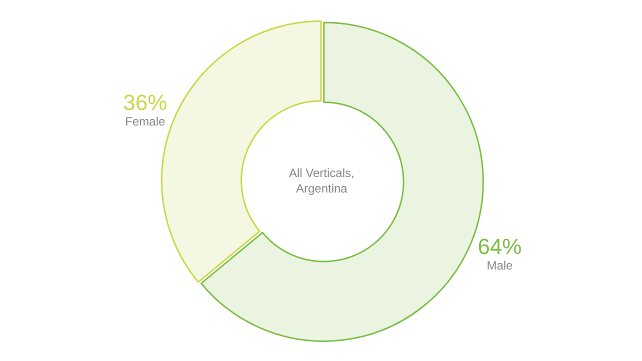 The width and height of the screenshot is (642, 361). I want to click on data-label: 36%, so click(145, 102).